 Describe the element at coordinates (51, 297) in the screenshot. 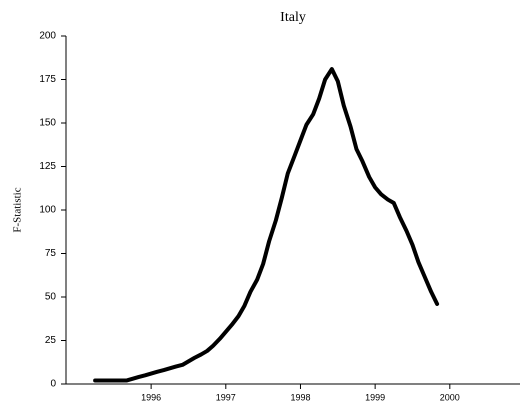

I see `y-tick-label: 50` at that location.